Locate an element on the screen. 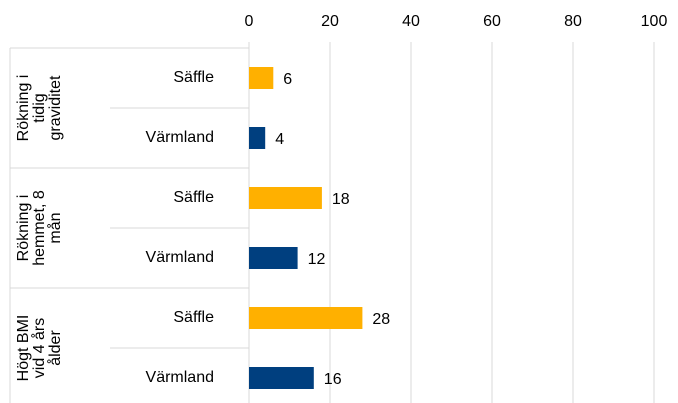  group-label-line: hemmet, 8 is located at coordinates (39, 228).